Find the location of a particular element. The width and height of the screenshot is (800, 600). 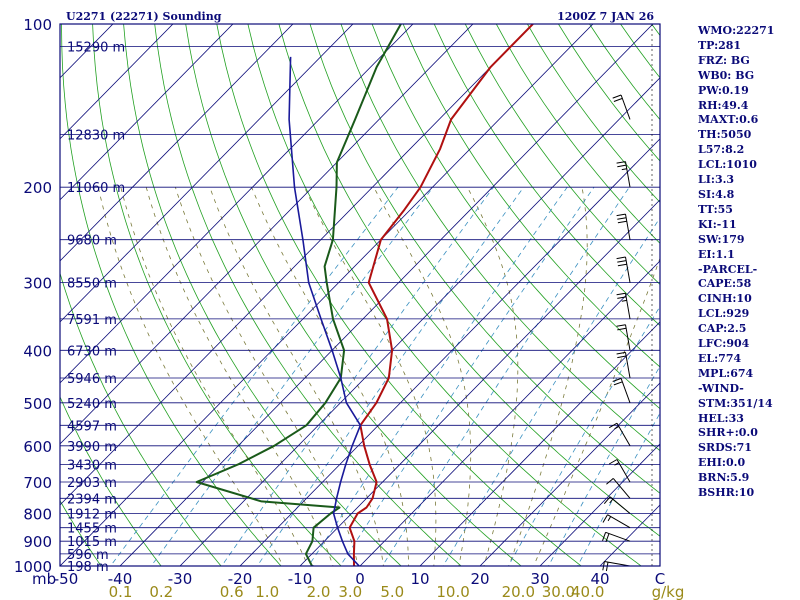

index-item: WB0: BG is located at coordinates (726, 75).